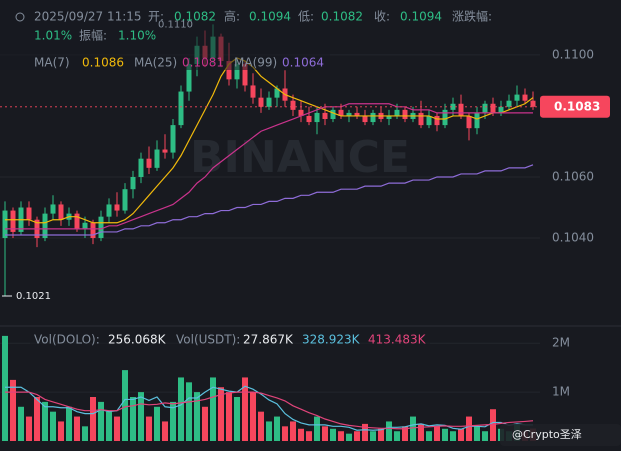 The image size is (621, 451). What do you see at coordinates (67, 340) in the screenshot?
I see `volume-name: Vol(DOLO):` at bounding box center [67, 340].